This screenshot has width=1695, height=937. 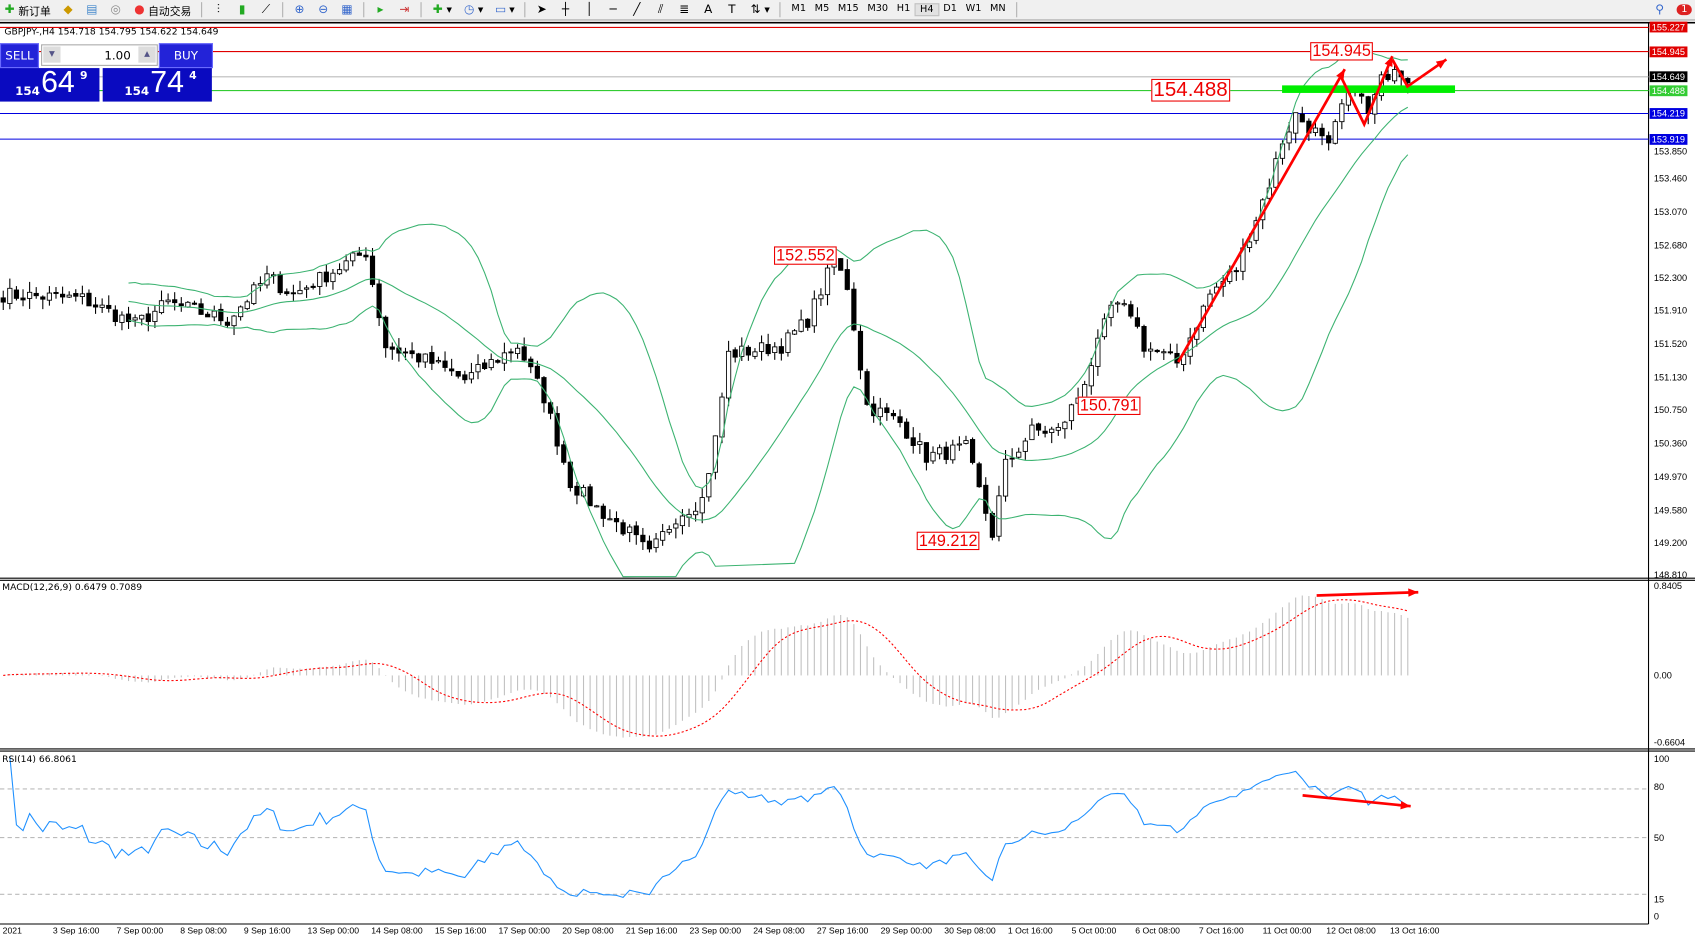 I want to click on zoom-in-button: ⊕, so click(x=299, y=9).